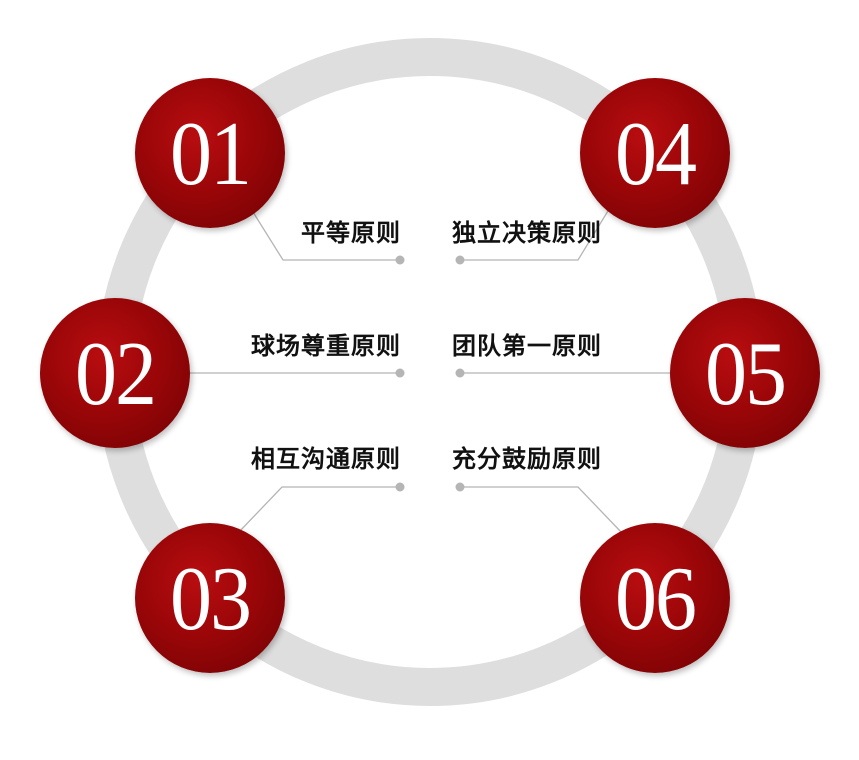 Image resolution: width=859 pixels, height=760 pixels. I want to click on principle-label-01: 平等原则, so click(351, 233).